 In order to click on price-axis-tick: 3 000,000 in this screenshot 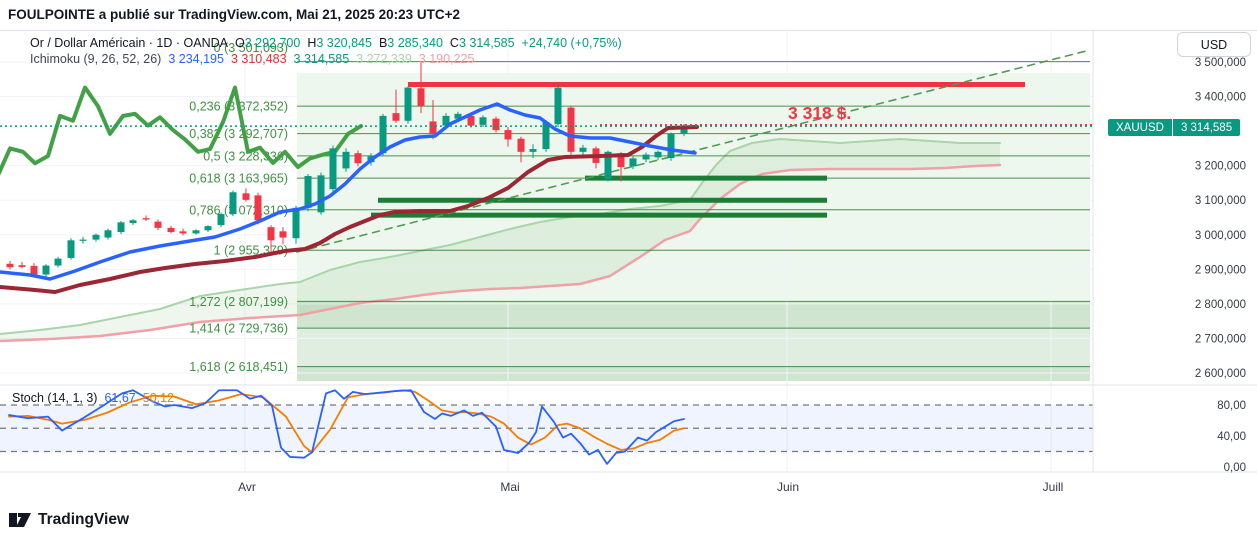, I will do `click(1220, 236)`.